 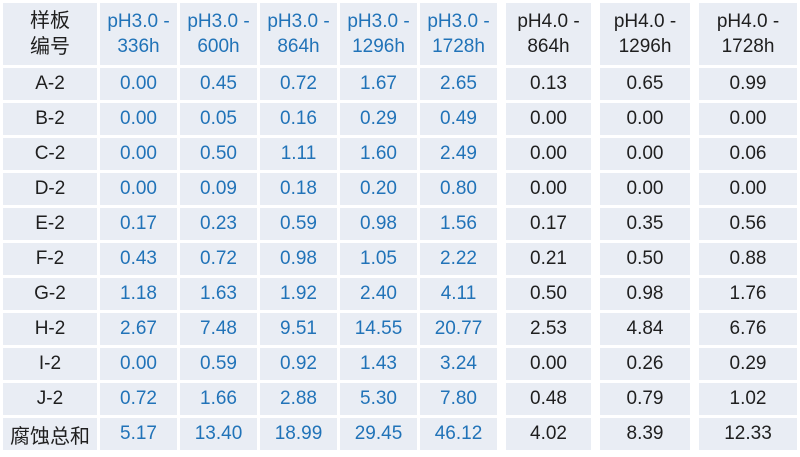 What do you see at coordinates (545, 399) in the screenshot?
I see `cell: 0.48` at bounding box center [545, 399].